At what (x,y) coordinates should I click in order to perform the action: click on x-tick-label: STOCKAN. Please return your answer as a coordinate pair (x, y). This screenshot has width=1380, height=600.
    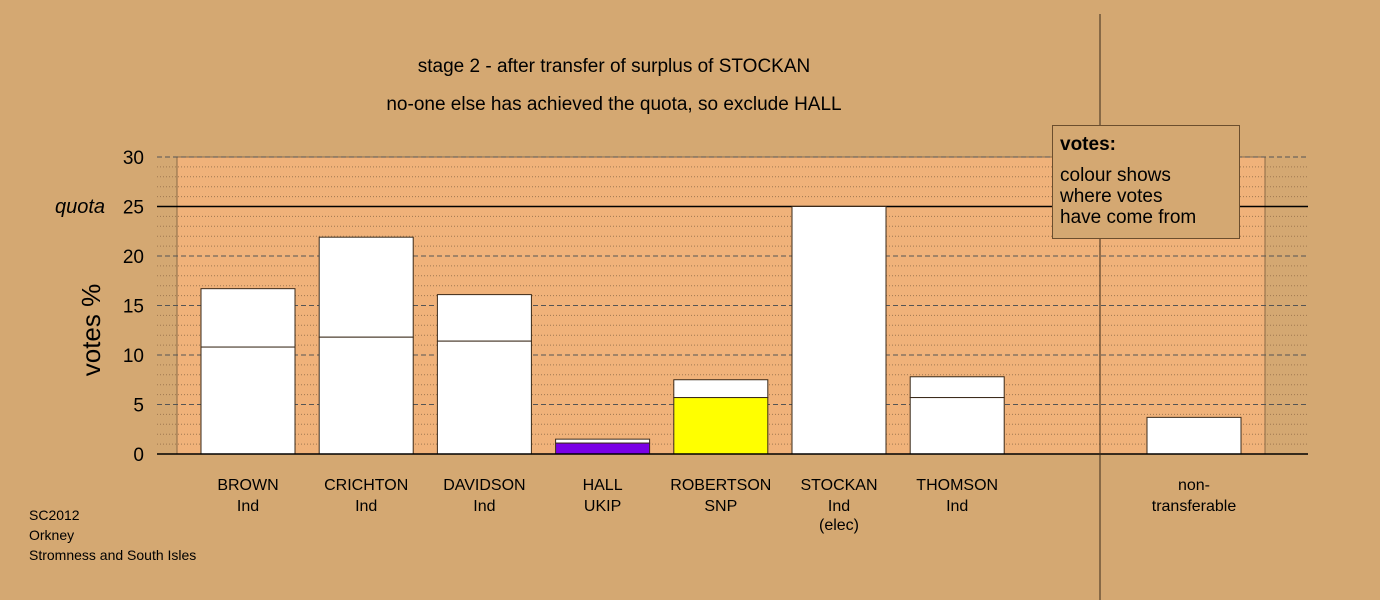
    Looking at the image, I should click on (838, 485).